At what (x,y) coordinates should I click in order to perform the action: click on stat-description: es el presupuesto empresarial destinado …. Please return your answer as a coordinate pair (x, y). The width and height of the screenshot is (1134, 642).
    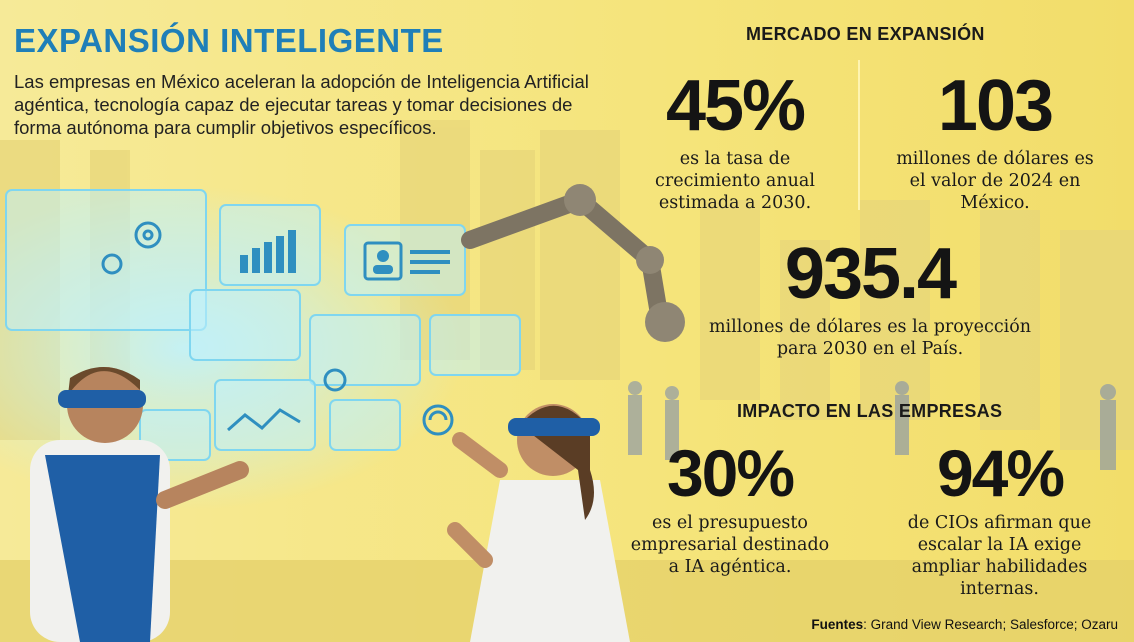
    Looking at the image, I should click on (730, 545).